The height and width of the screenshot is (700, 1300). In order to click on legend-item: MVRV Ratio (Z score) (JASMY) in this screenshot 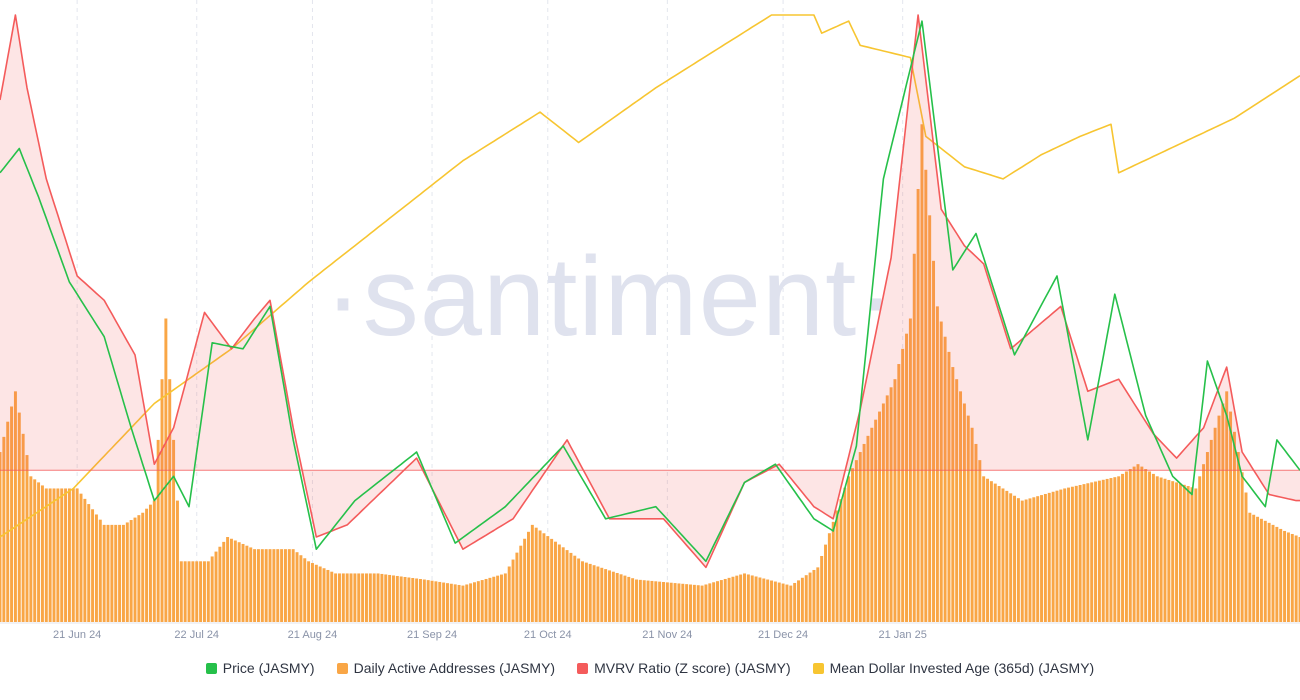, I will do `click(684, 668)`.